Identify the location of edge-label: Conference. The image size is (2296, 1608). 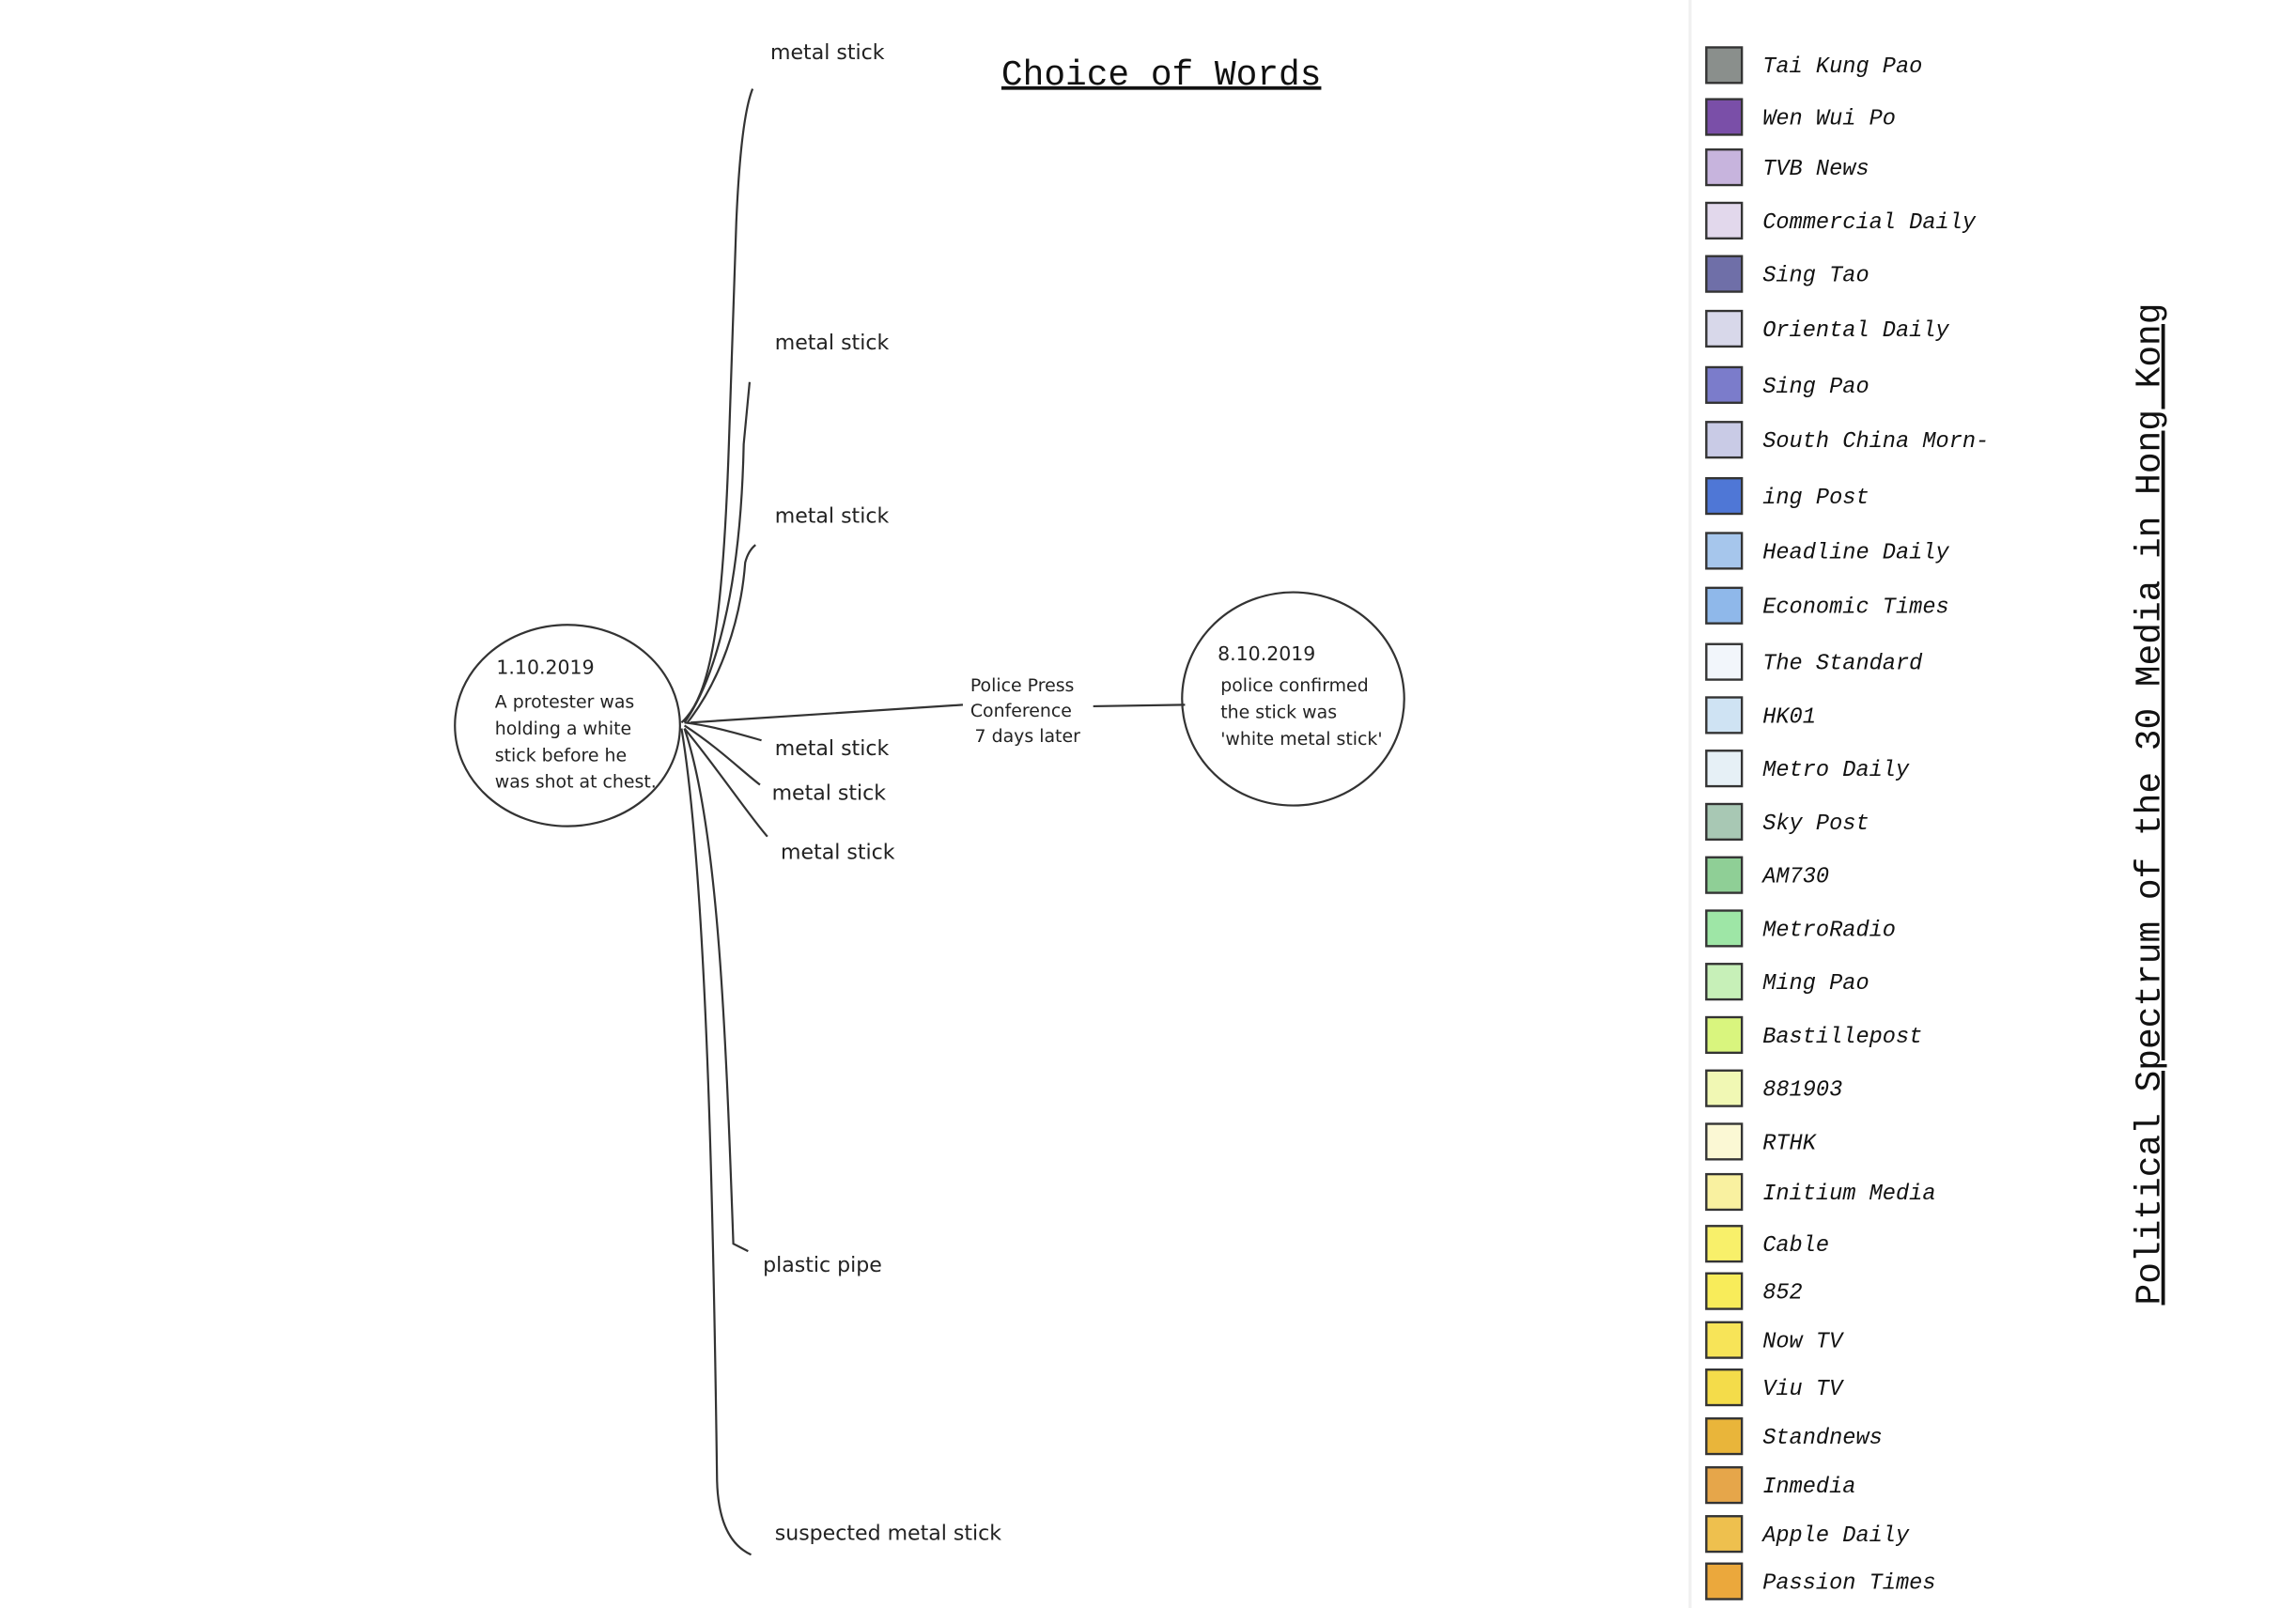
(1021, 711).